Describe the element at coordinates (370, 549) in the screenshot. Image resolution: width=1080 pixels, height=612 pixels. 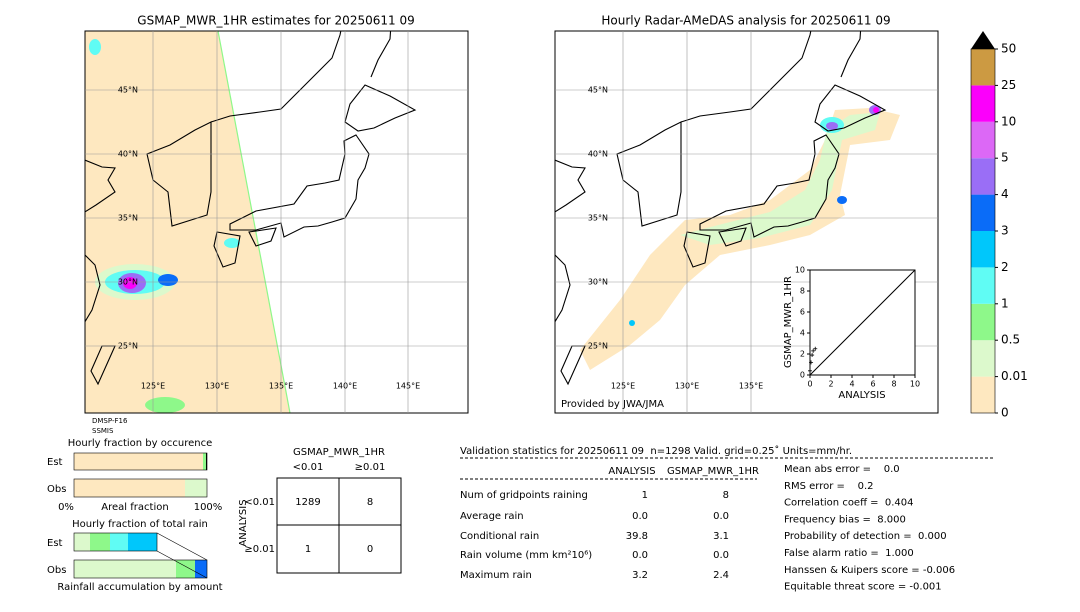
I see `cell: 0` at that location.